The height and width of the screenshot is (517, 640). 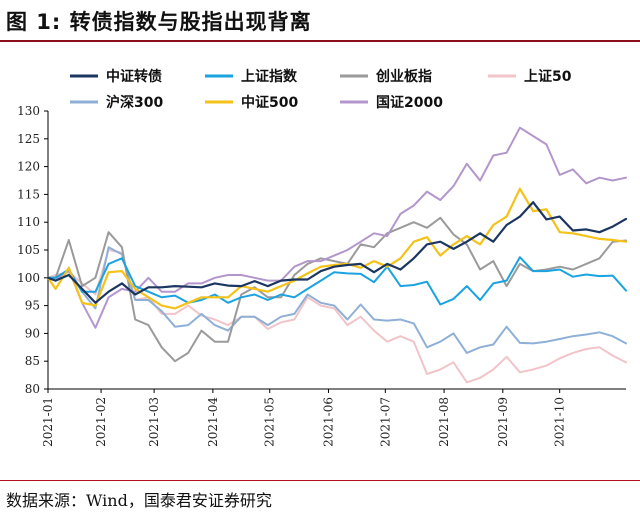 I want to click on legend-label: 沪深300, so click(x=134, y=102).